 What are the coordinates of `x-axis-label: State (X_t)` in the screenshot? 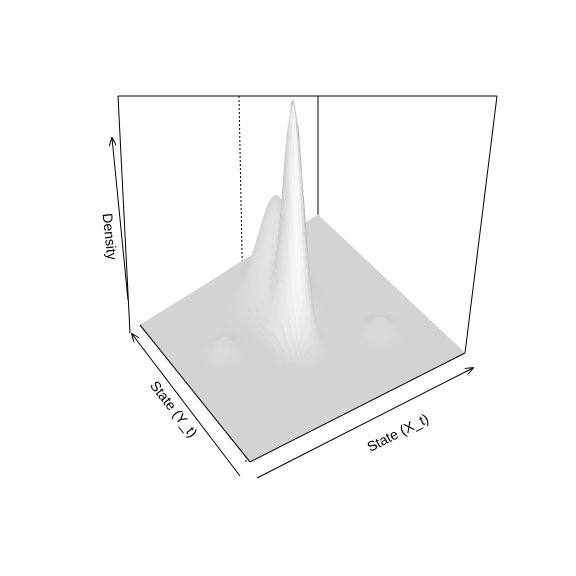 It's located at (397, 432).